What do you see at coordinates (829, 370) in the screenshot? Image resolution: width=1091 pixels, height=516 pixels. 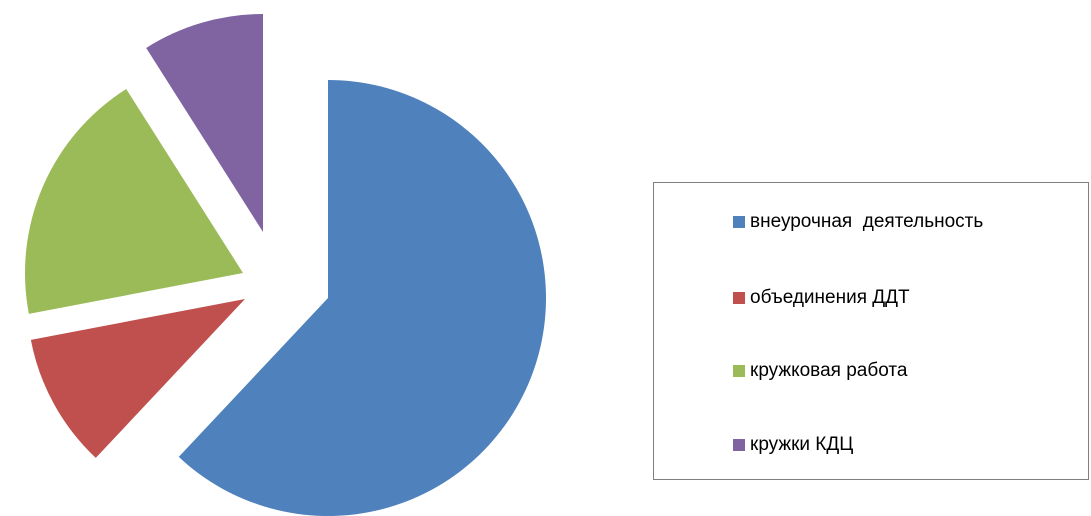 I see `legend-label-kruzhkovaya-rabota: кружковая работа` at bounding box center [829, 370].